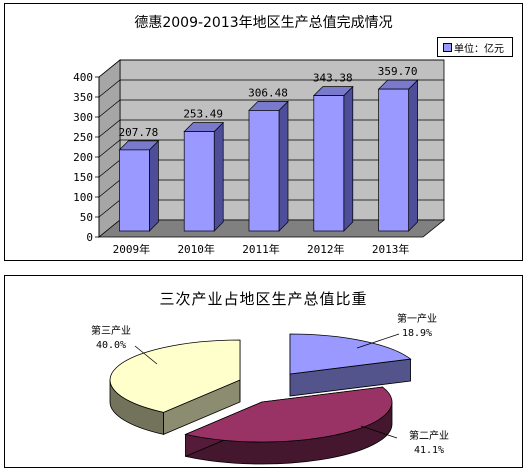 This screenshot has width=527, height=472. What do you see at coordinates (398, 71) in the screenshot?
I see `bar-value-label: 359.70` at bounding box center [398, 71].